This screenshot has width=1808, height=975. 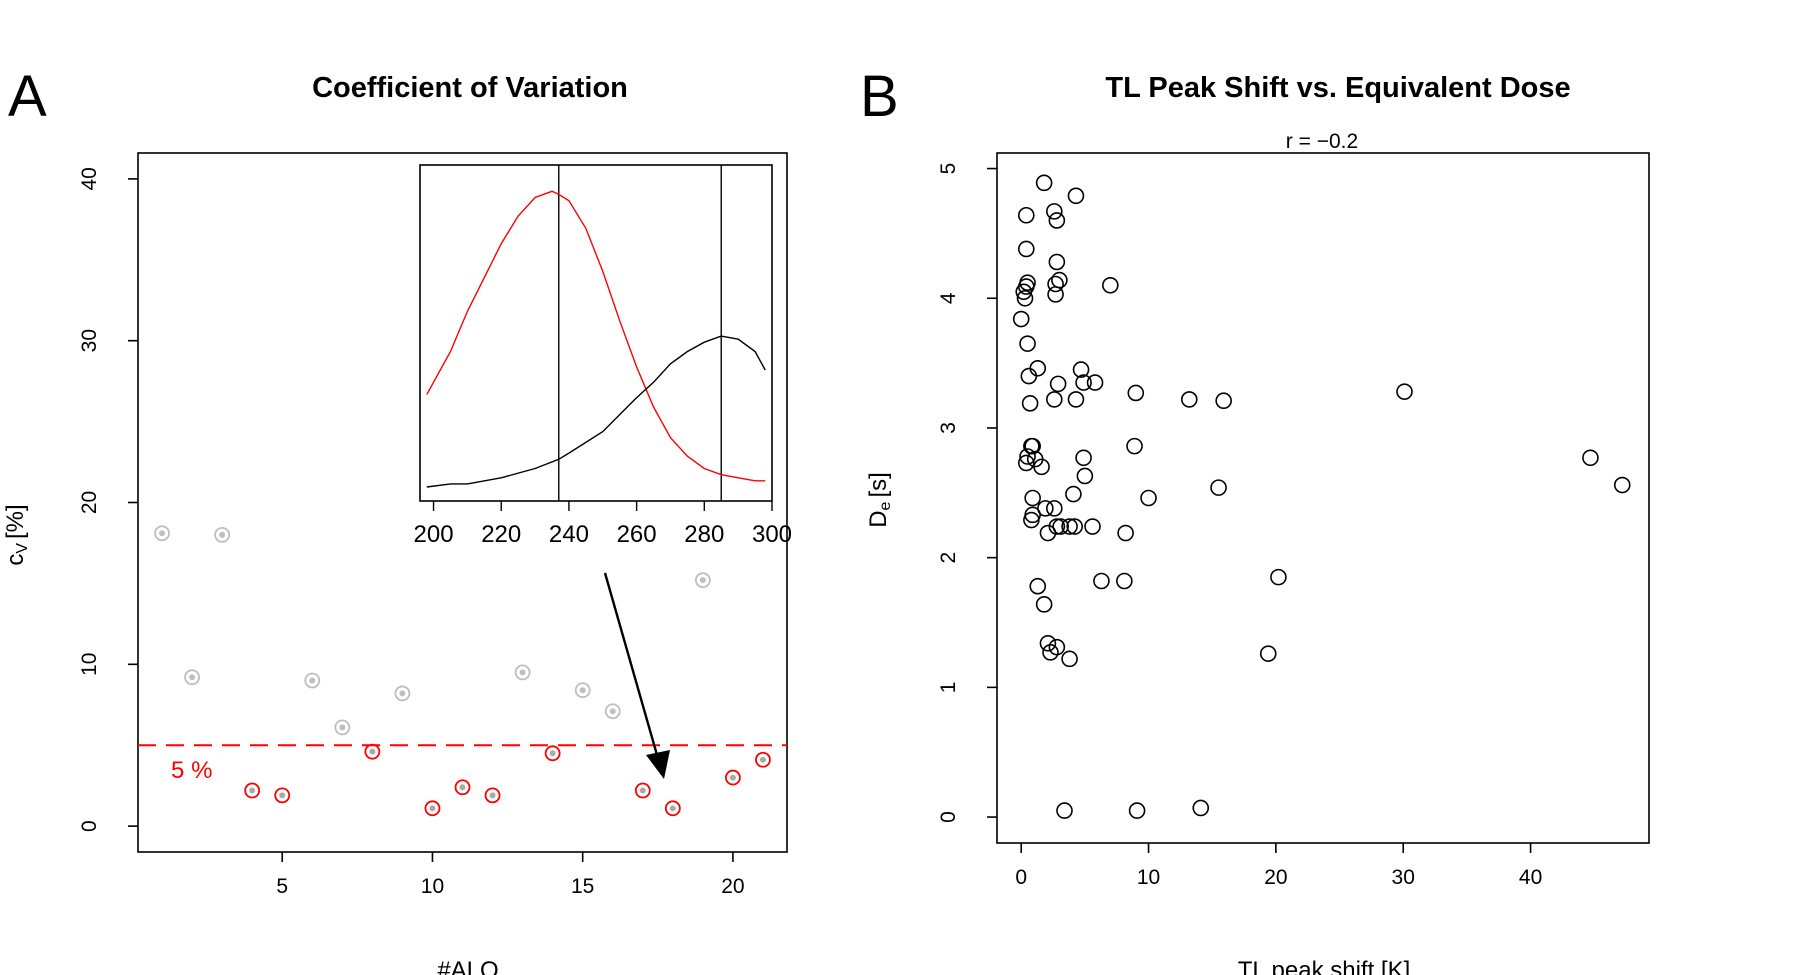 I want to click on chart-b-ylabel-sub: e, so click(x=885, y=505).